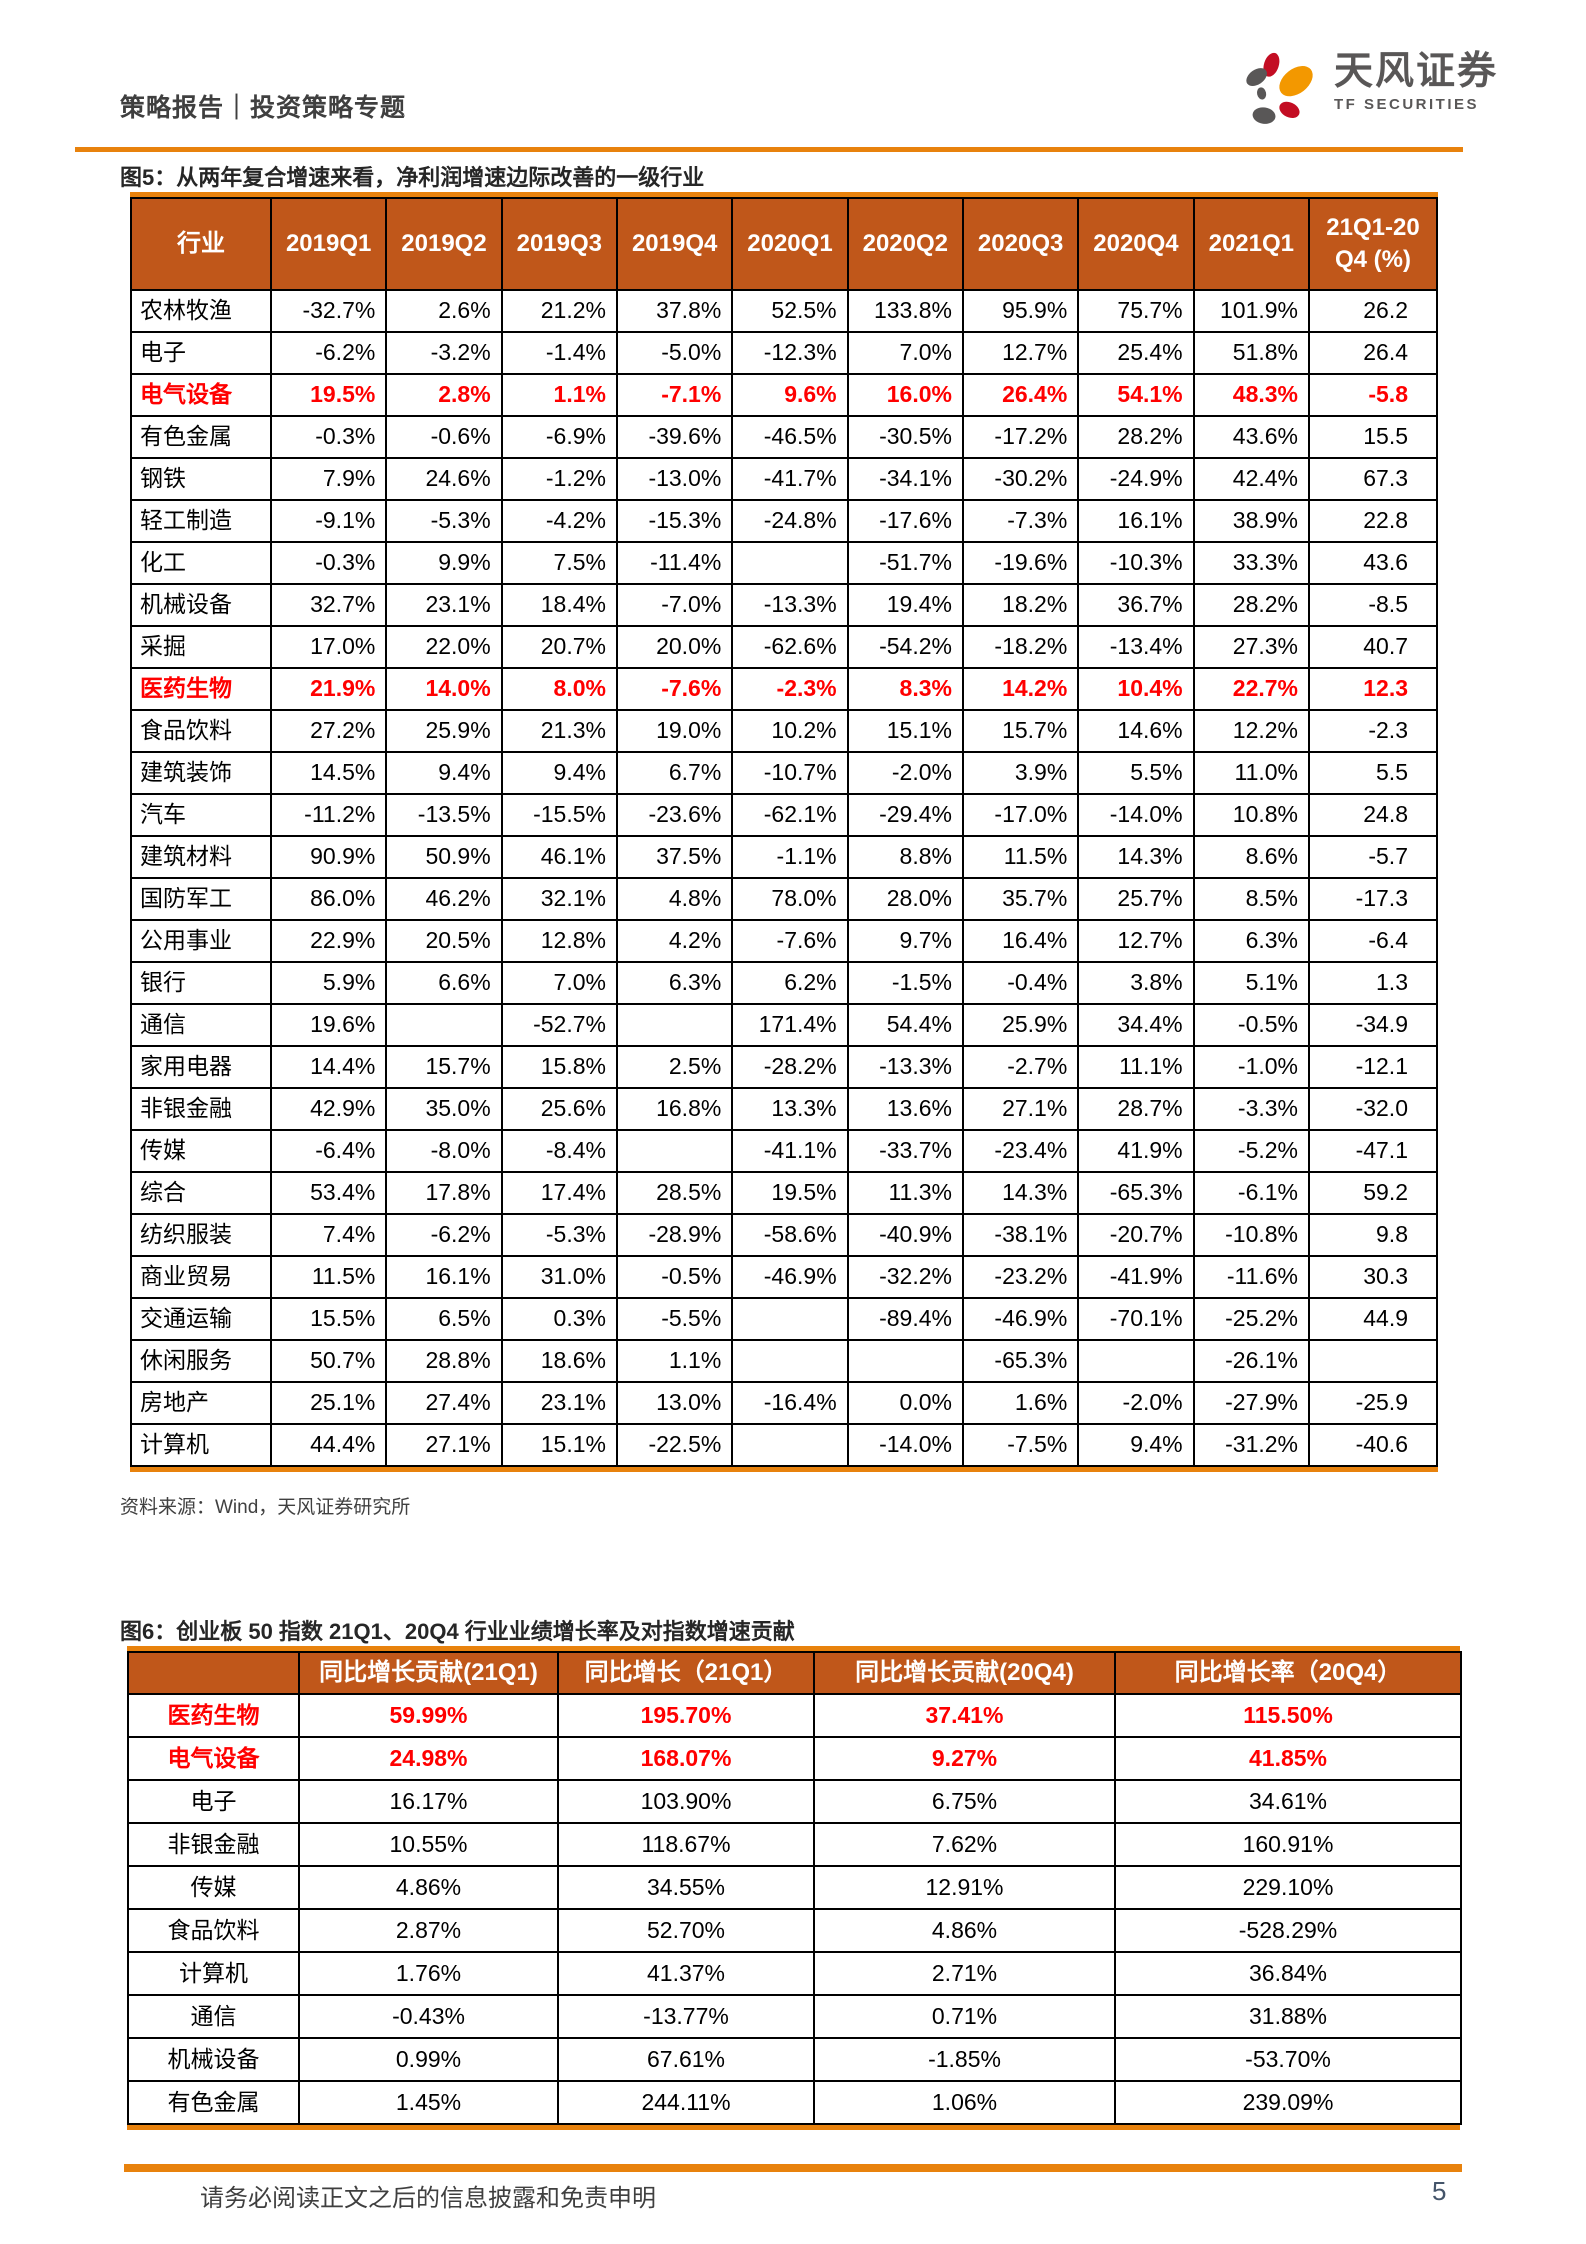 Image resolution: width=1586 pixels, height=2244 pixels. What do you see at coordinates (790, 647) in the screenshot?
I see `table-cell: -62.6%` at bounding box center [790, 647].